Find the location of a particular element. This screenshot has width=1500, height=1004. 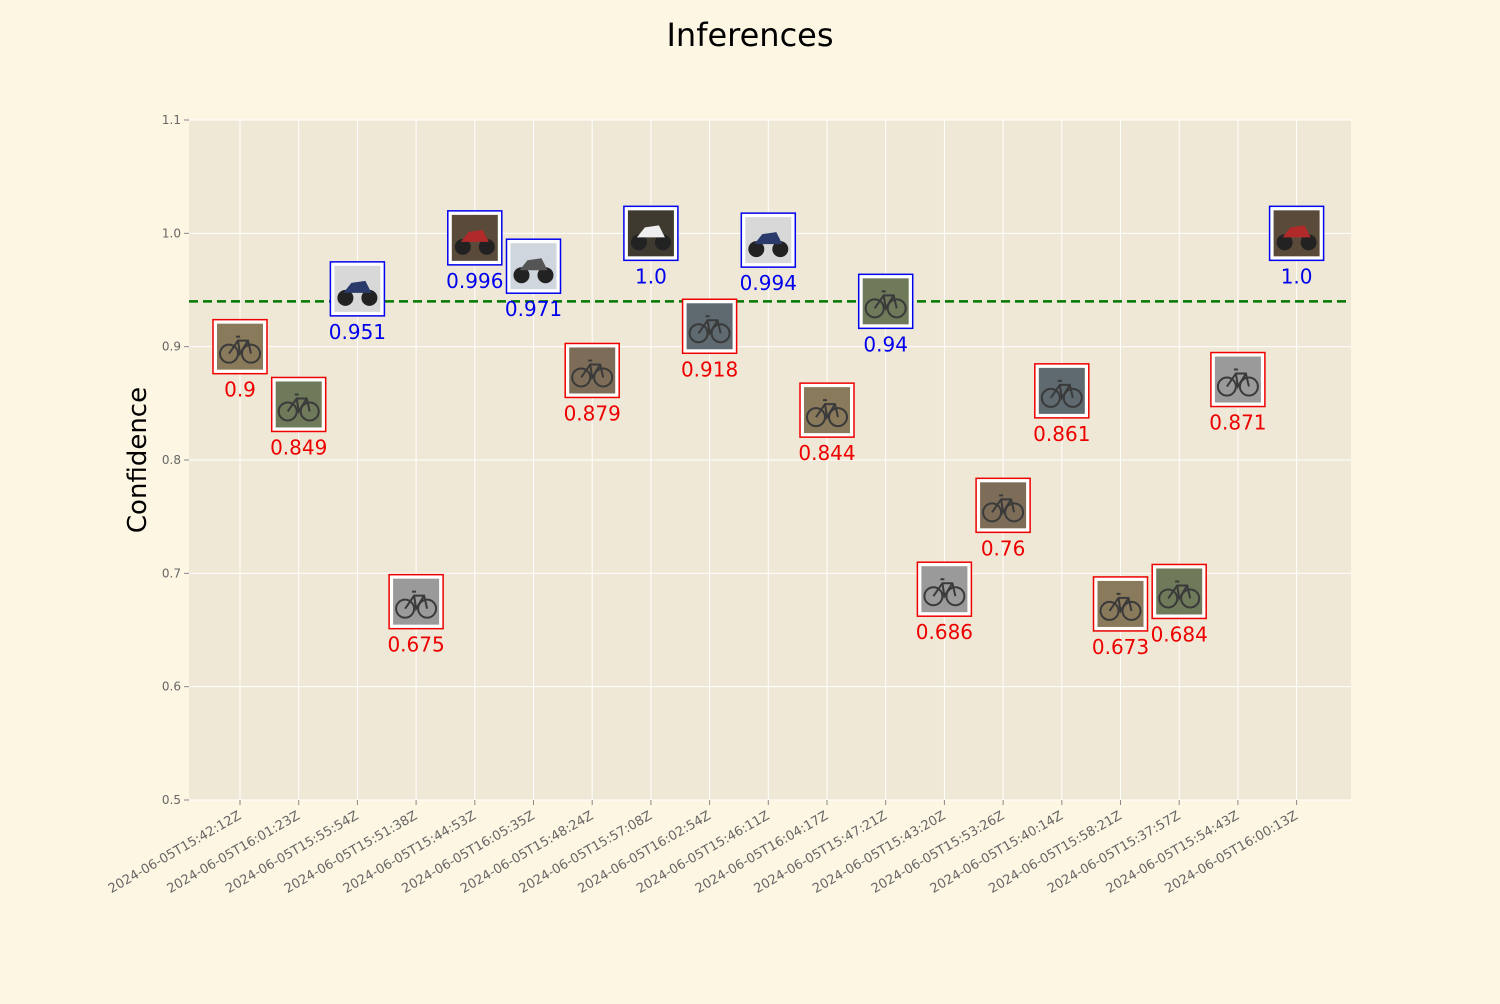

confidence-label: 0.94 is located at coordinates (885, 344).